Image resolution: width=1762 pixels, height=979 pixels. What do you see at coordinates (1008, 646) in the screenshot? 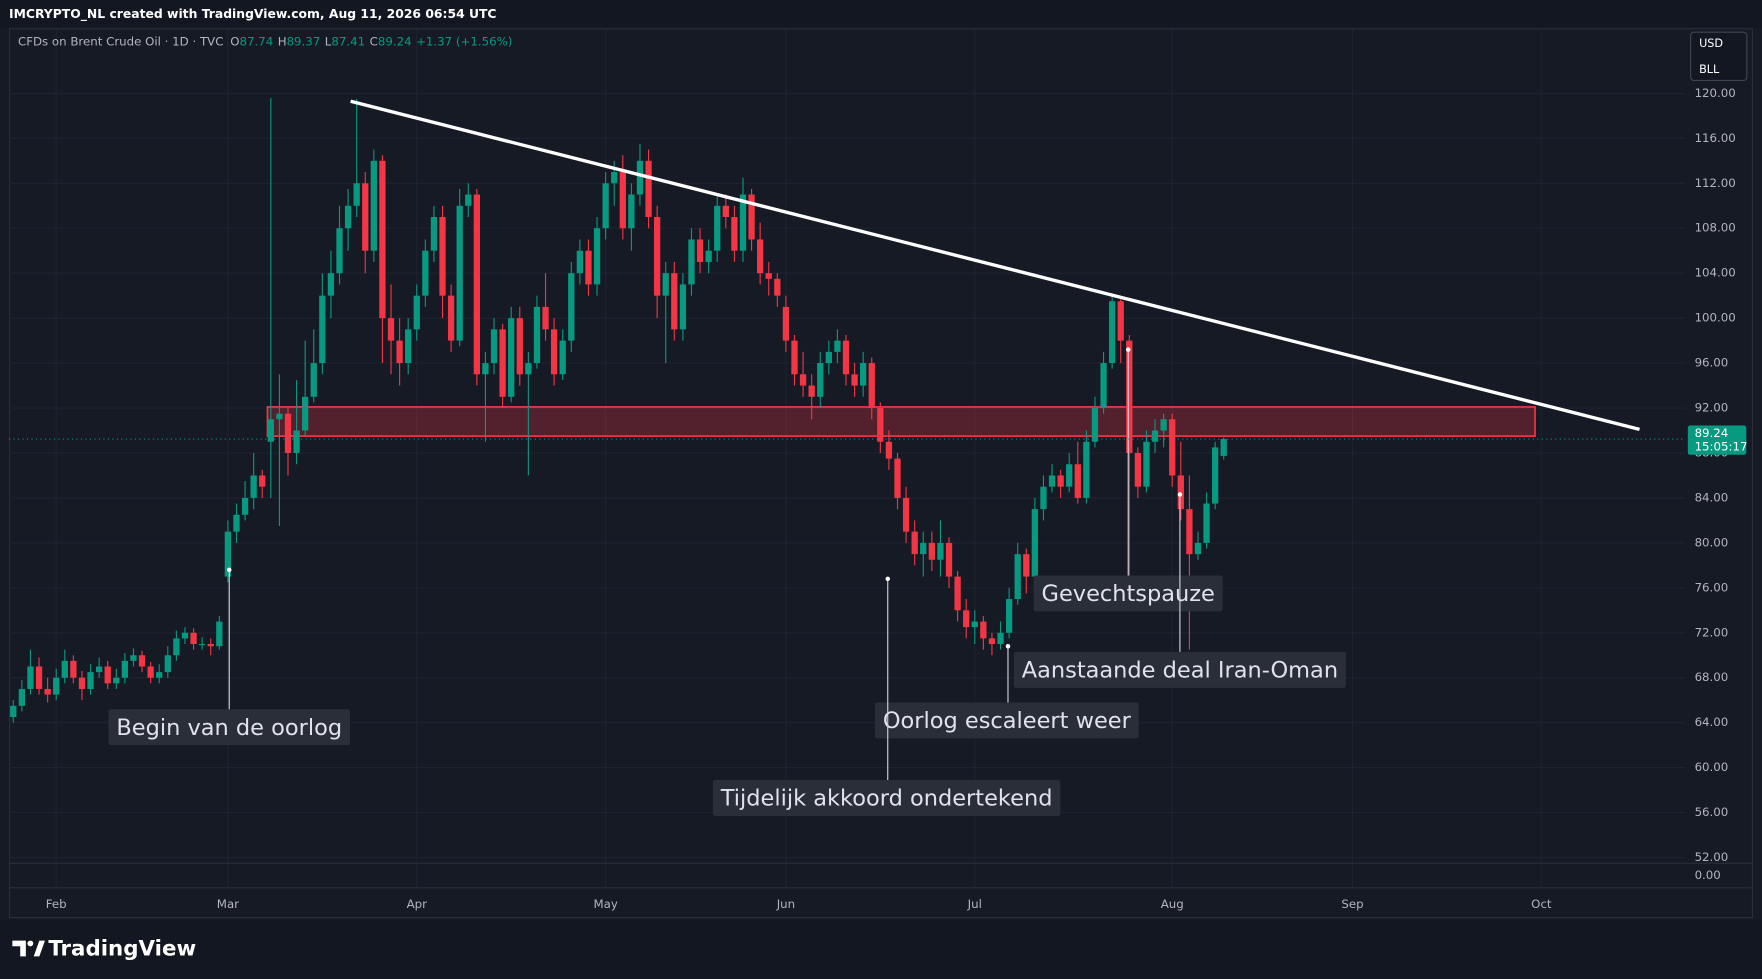
I see `callout-dot` at bounding box center [1008, 646].